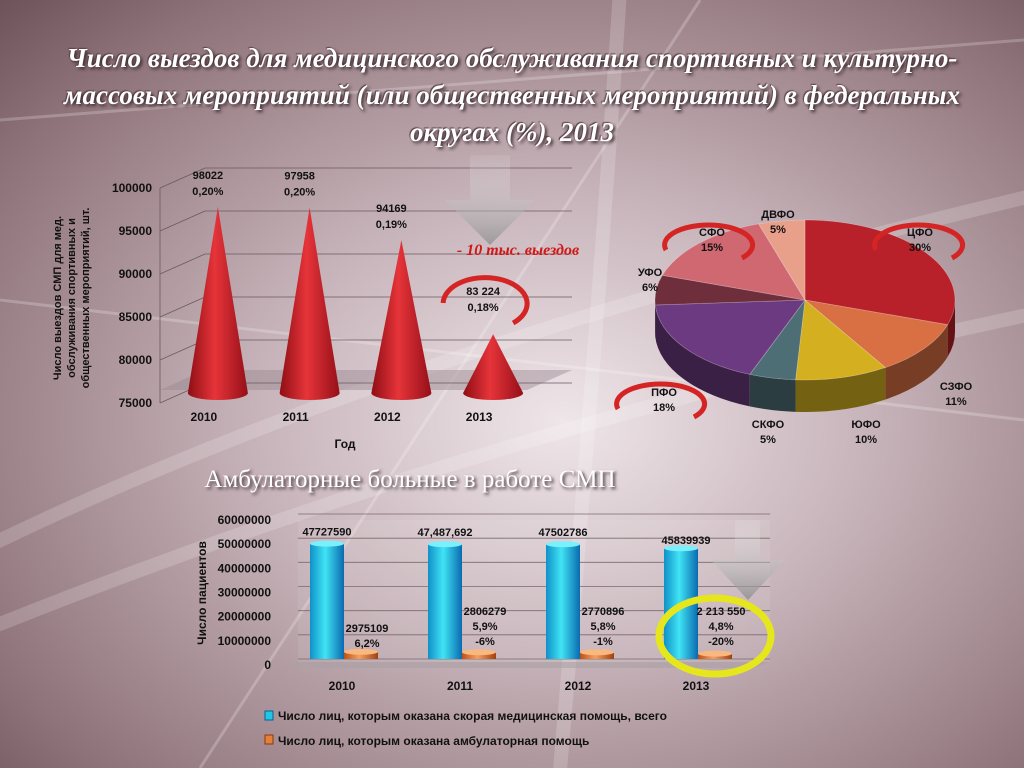 The image size is (1024, 768). I want to click on patients-chart-y-tick-label: 10000000, so click(245, 641).